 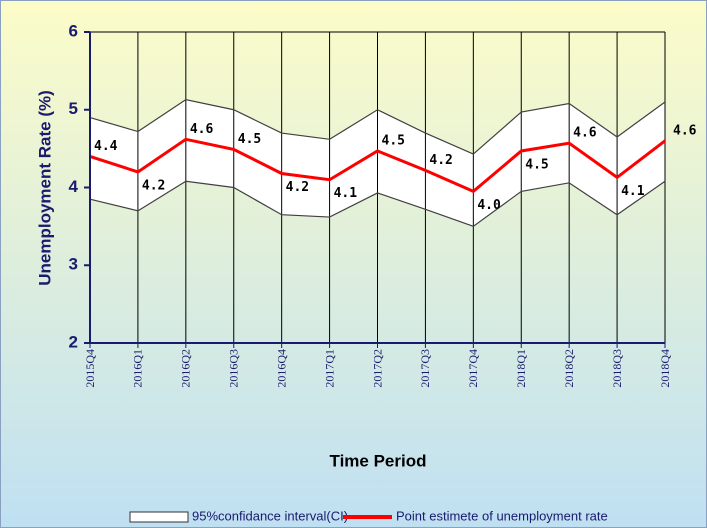 I want to click on x-tick-label: 2017Q1, so click(x=329, y=368).